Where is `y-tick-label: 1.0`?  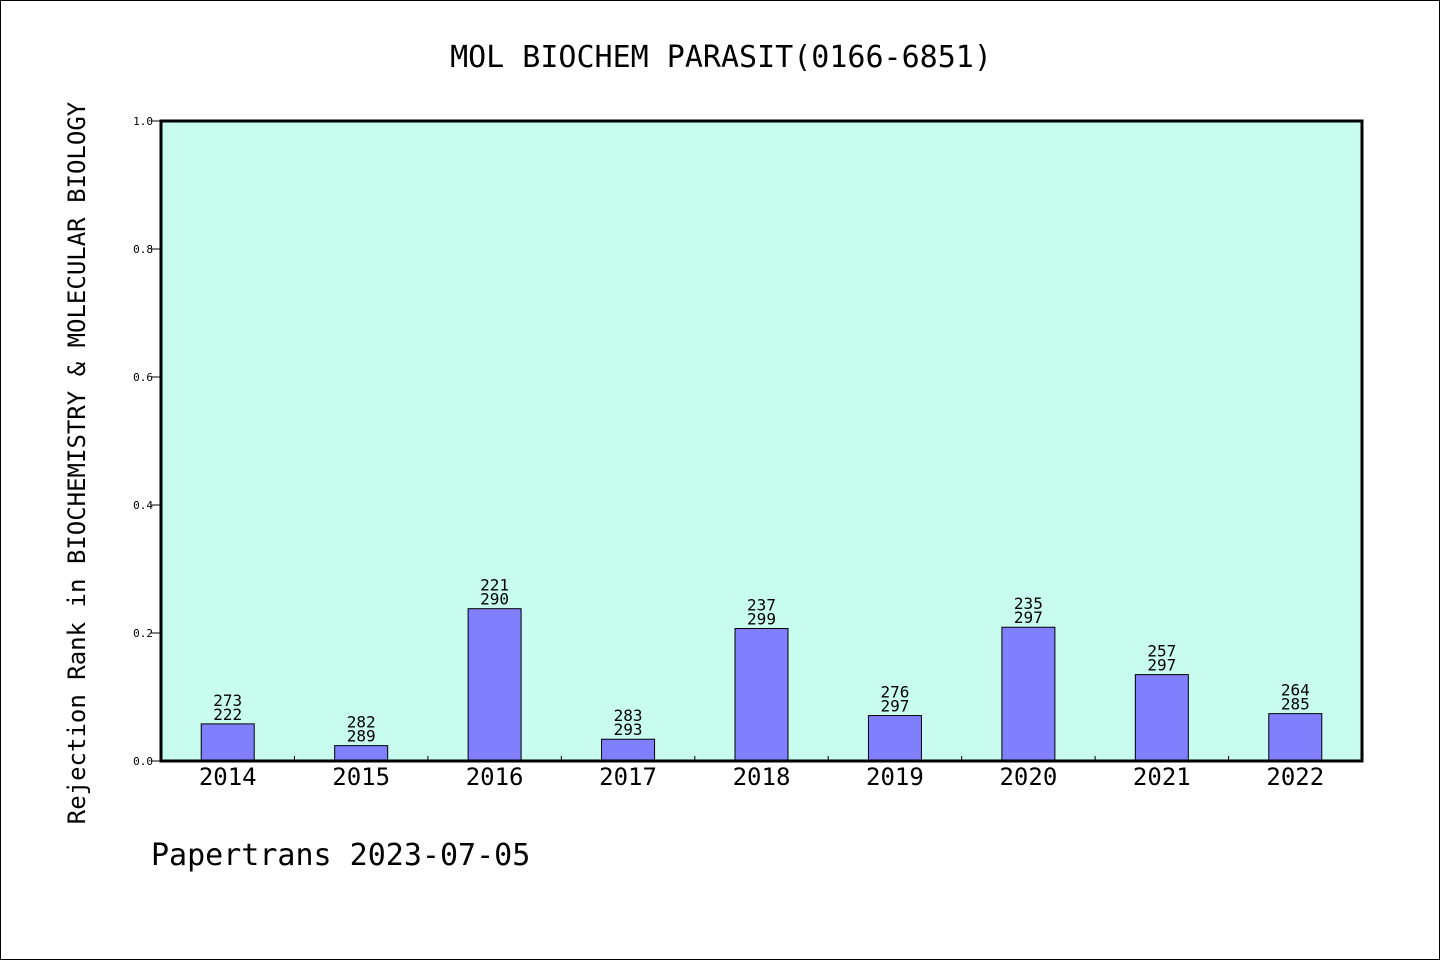 y-tick-label: 1.0 is located at coordinates (143, 121).